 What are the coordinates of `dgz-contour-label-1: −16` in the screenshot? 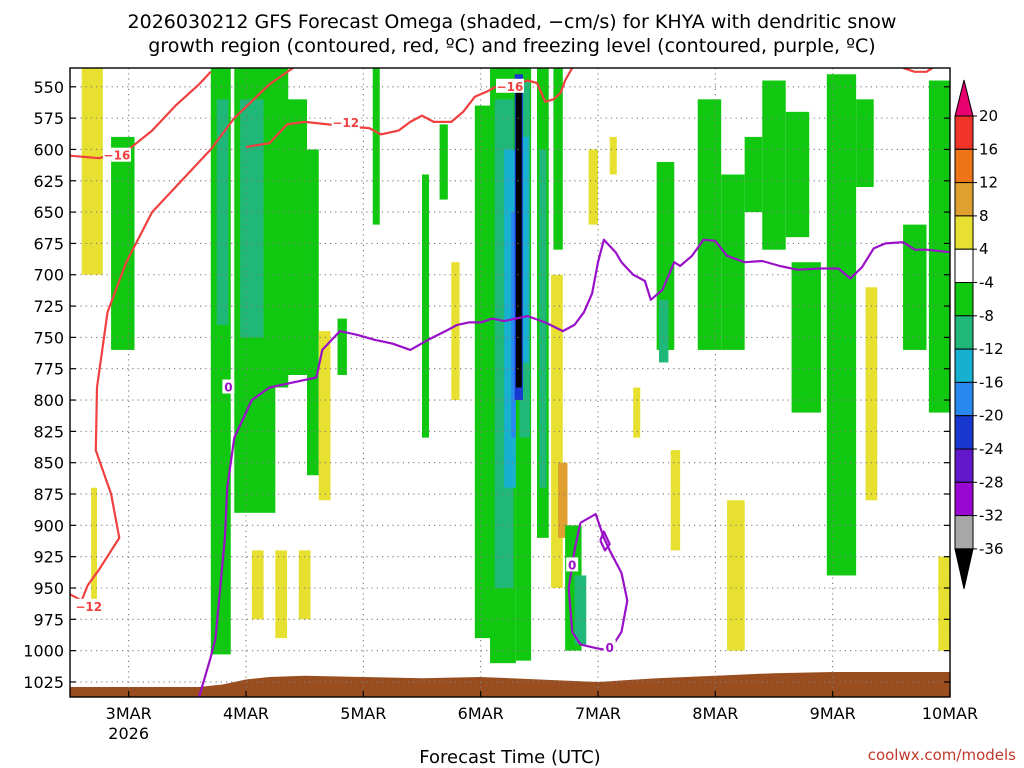 It's located at (117, 156).